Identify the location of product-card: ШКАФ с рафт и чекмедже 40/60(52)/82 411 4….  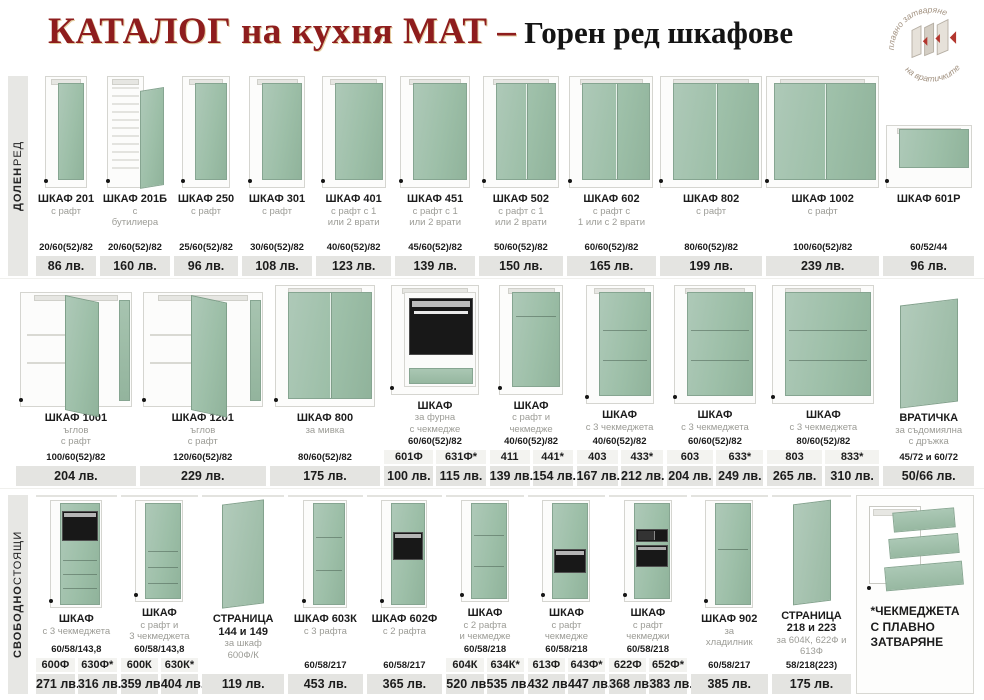
(532, 385).